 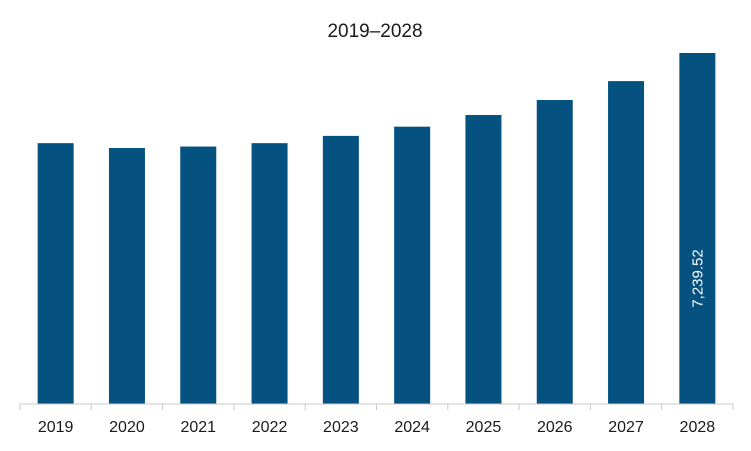 I want to click on x-axis-tick-labels: 2019 2020 2021 2022 2023 2024 2025 2026 2027 2028, so click(x=376, y=427).